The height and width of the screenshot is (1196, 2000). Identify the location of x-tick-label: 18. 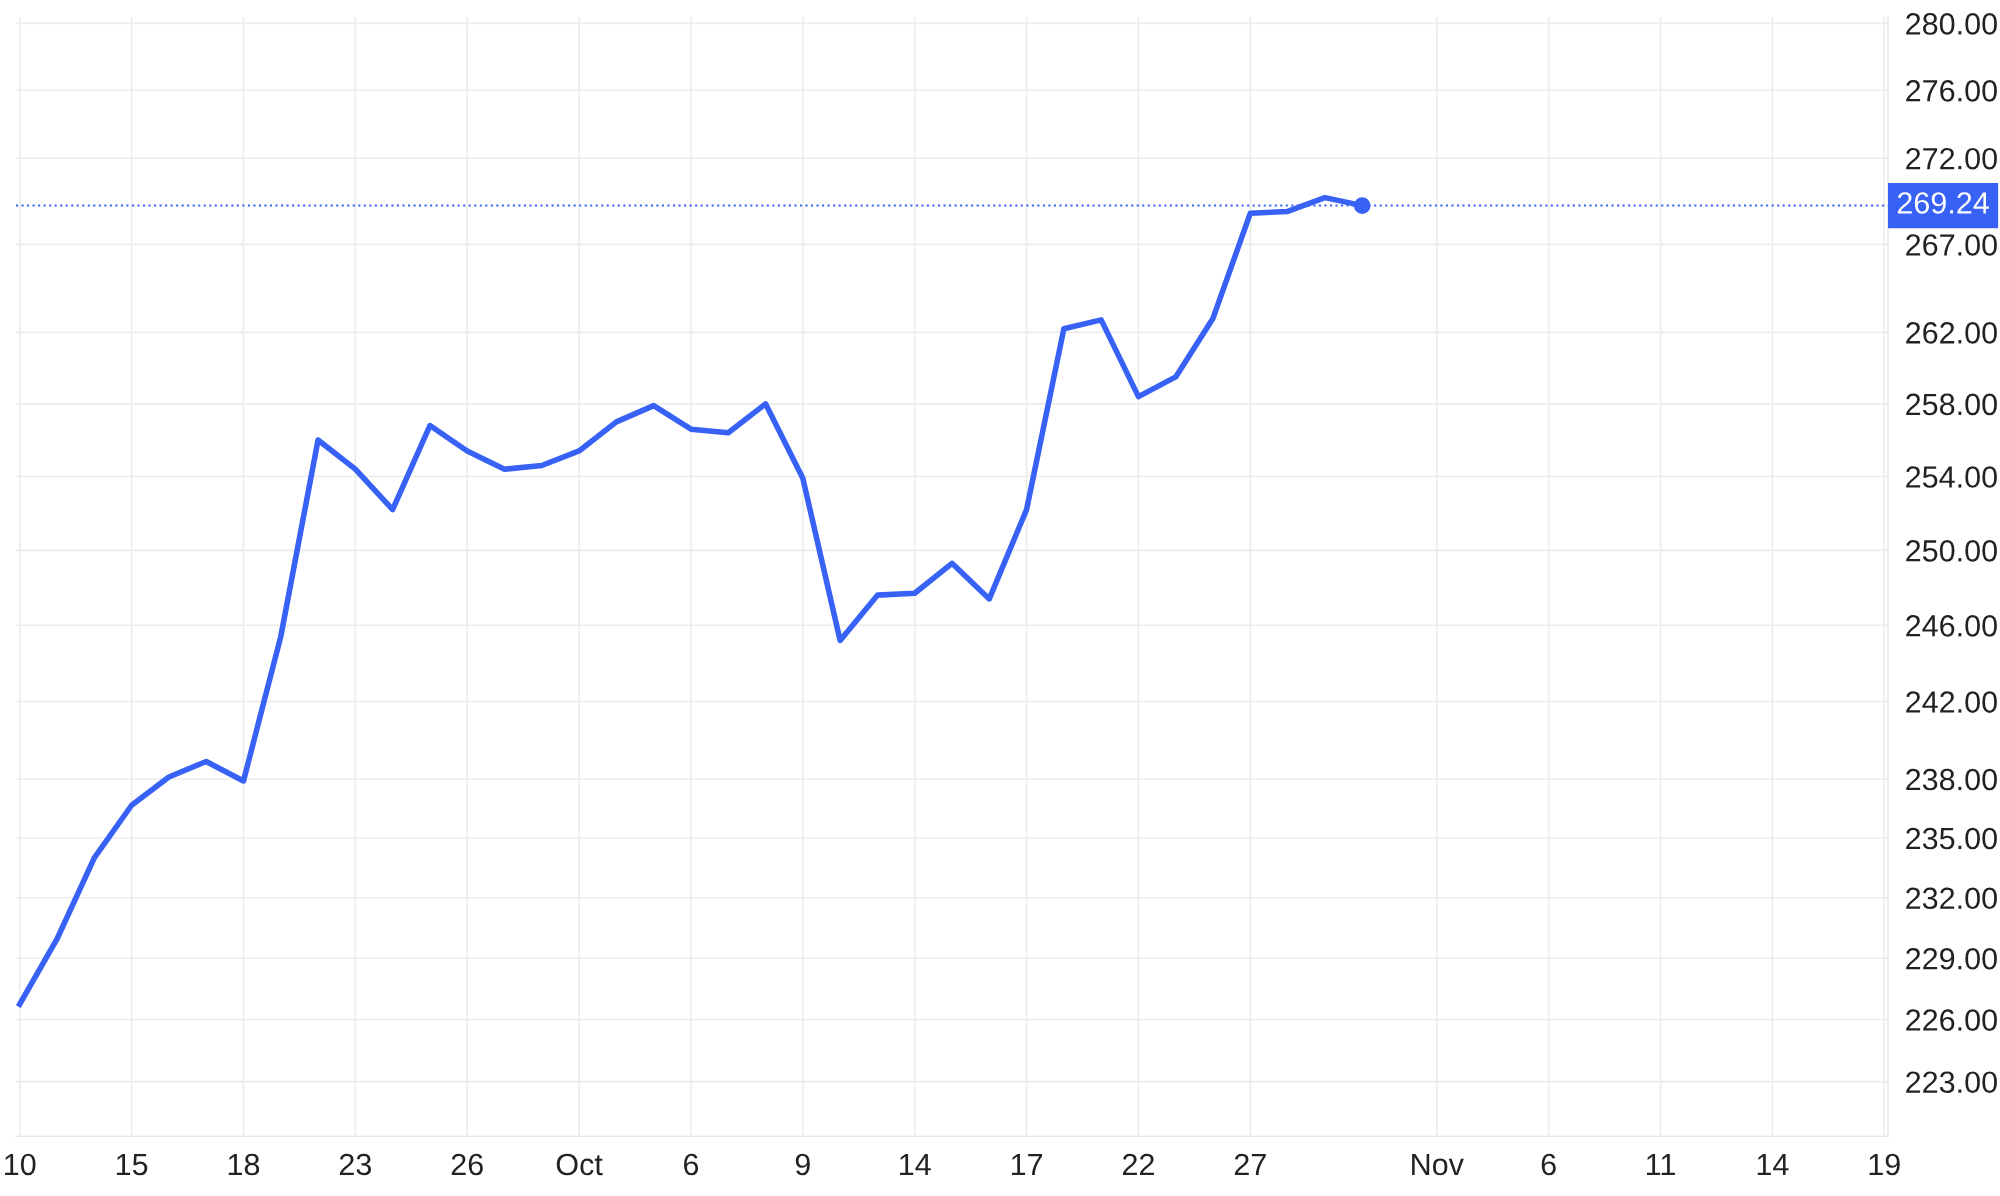
(244, 1164).